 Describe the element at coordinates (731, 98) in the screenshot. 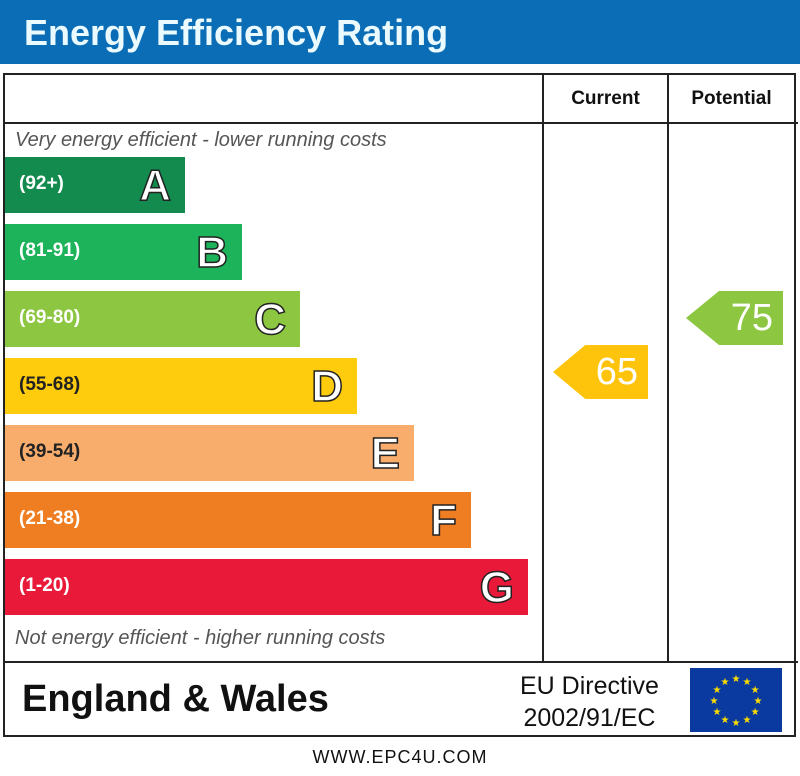

I see `potential-header: Potential` at that location.